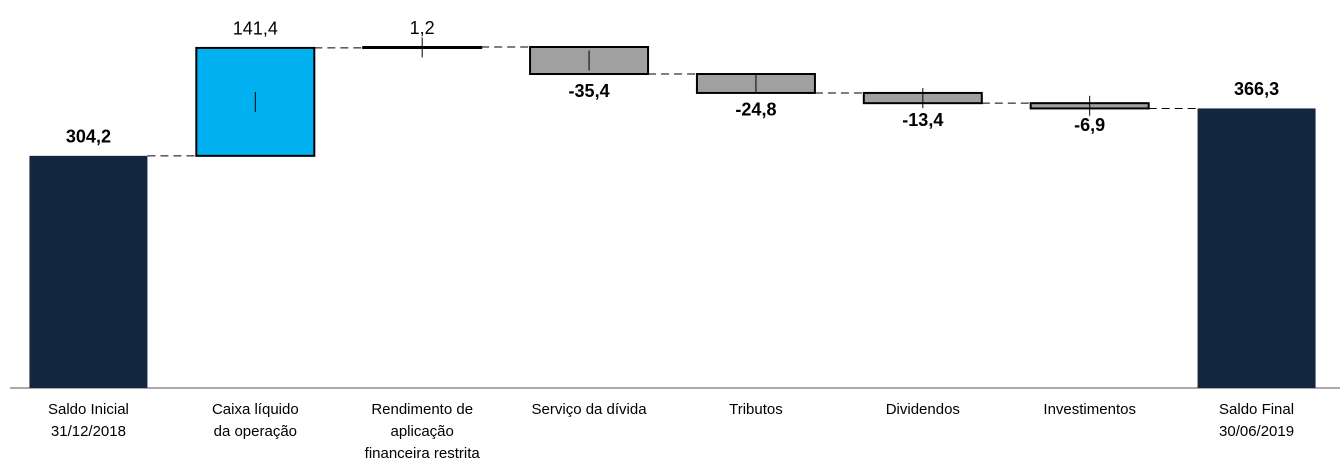 Image resolution: width=1340 pixels, height=467 pixels. I want to click on x-tick-label: da operação, so click(255, 431).